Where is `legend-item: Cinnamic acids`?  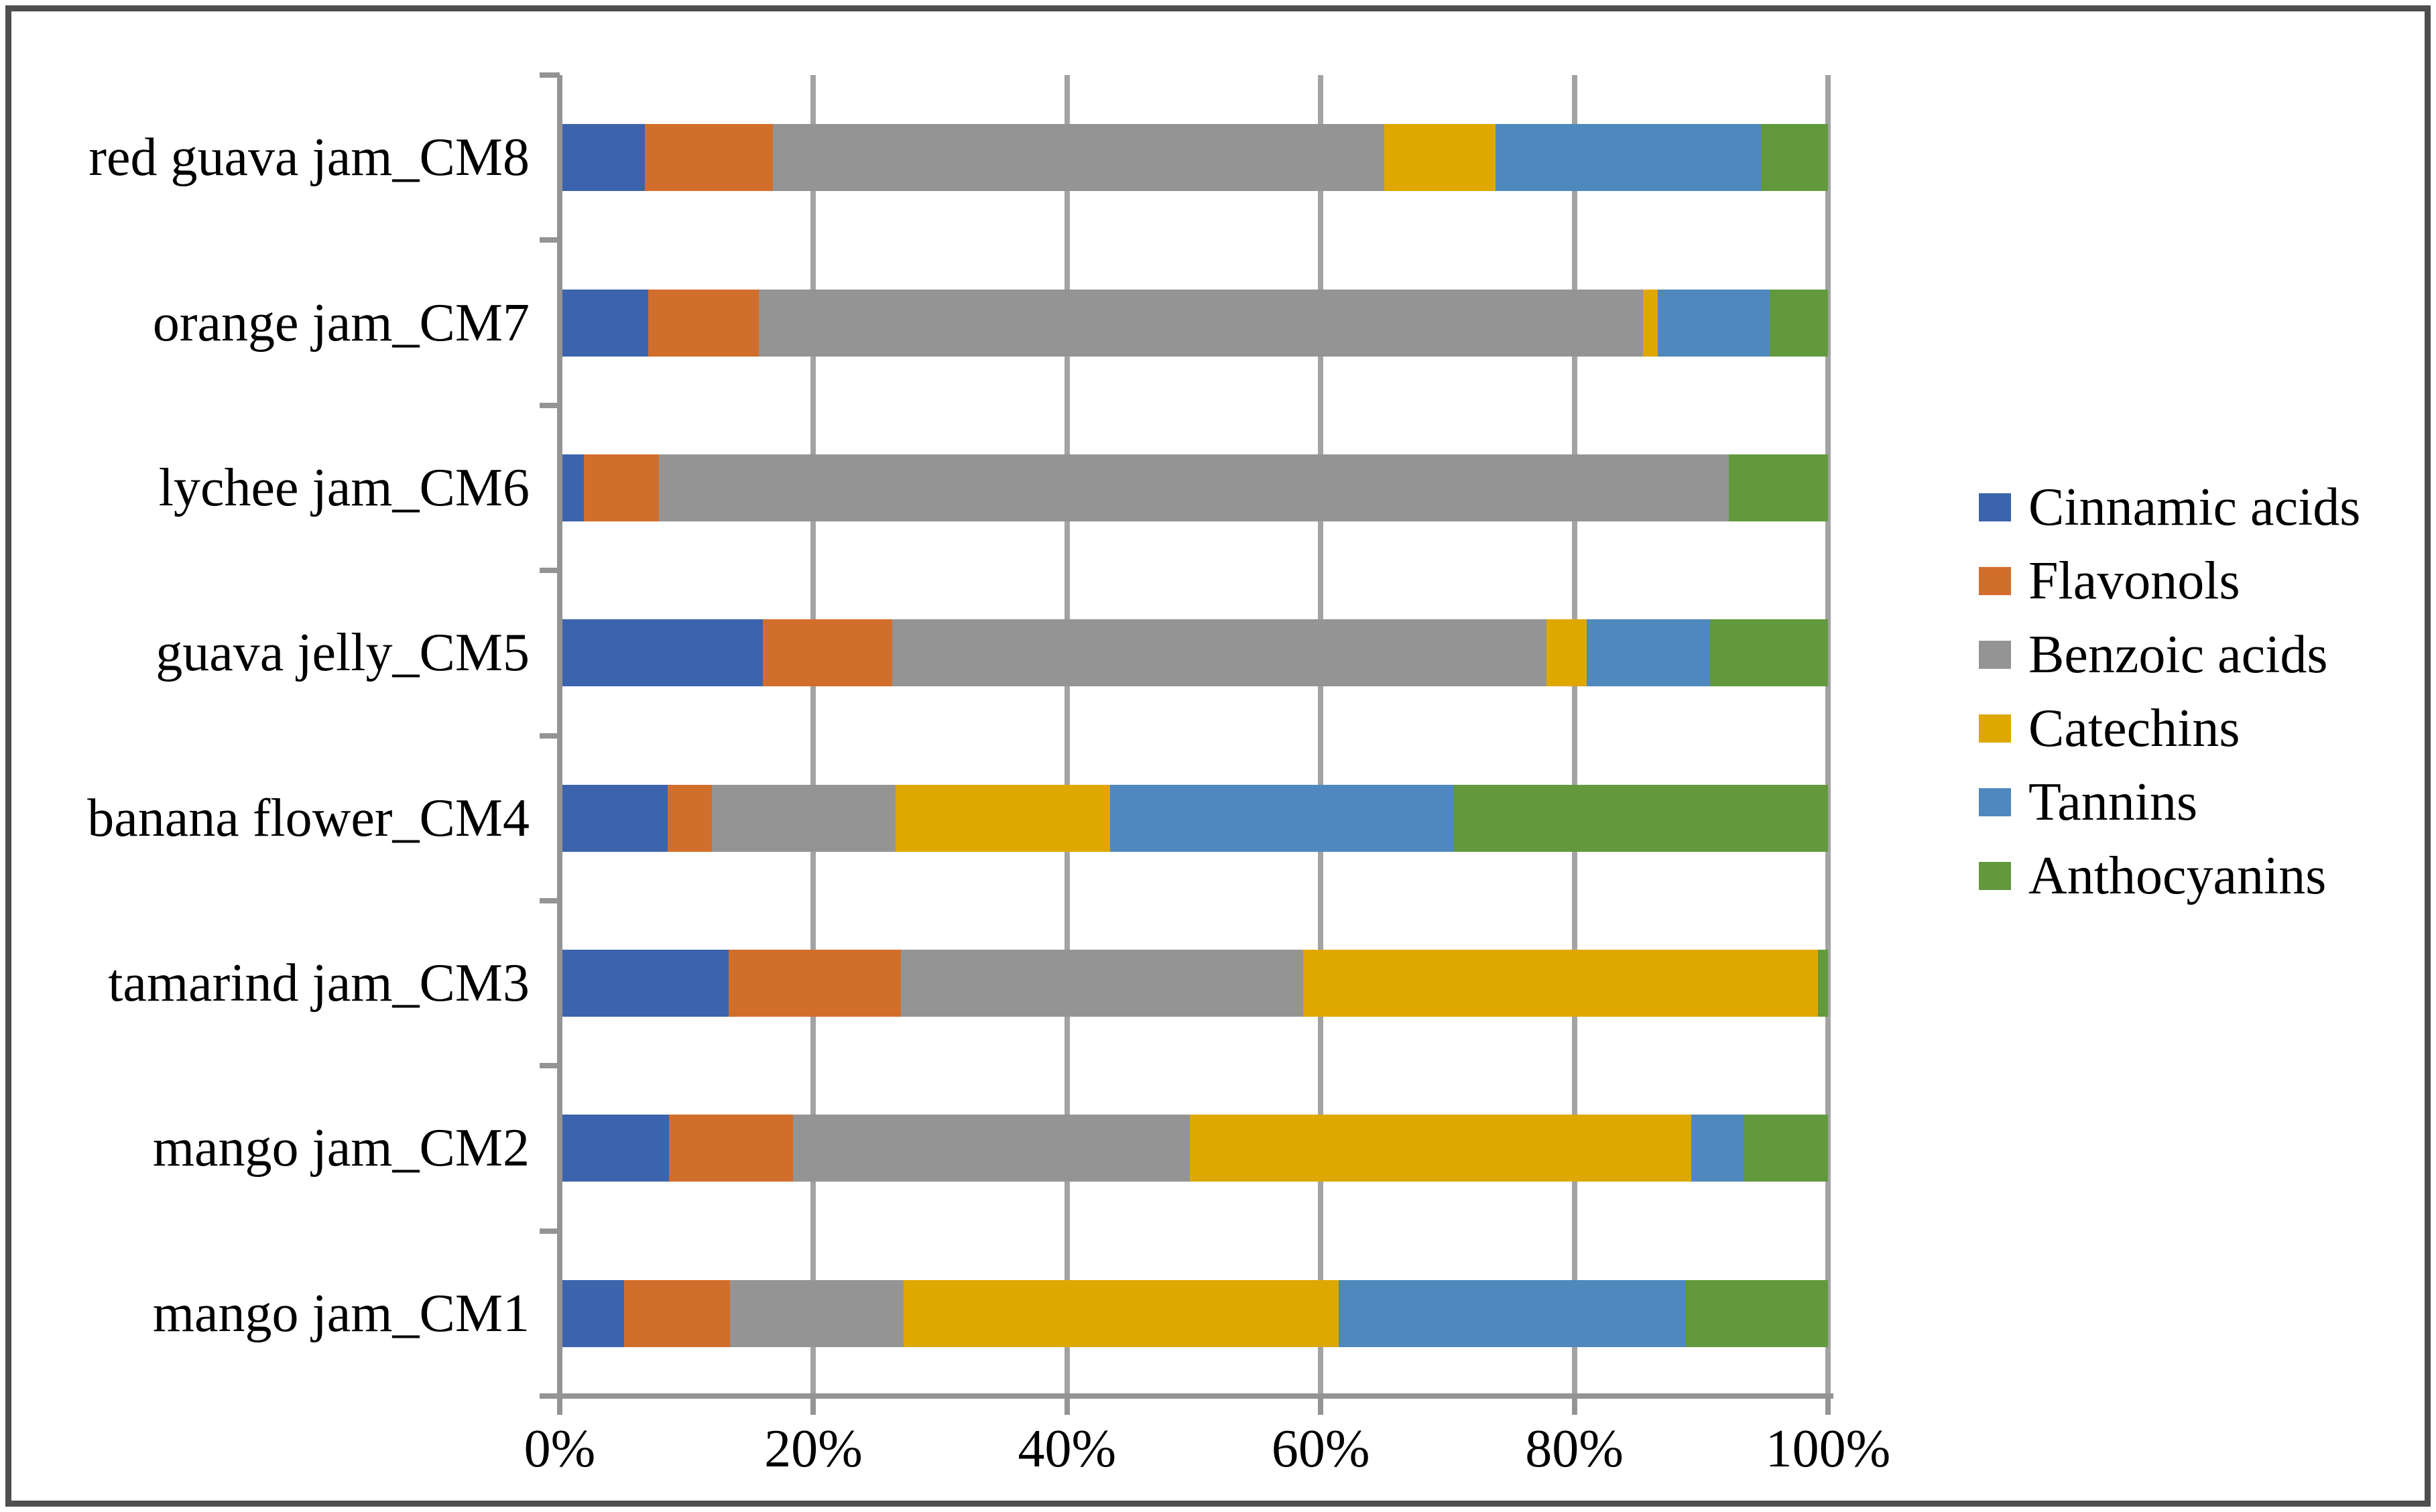
legend-item: Cinnamic acids is located at coordinates (2169, 507).